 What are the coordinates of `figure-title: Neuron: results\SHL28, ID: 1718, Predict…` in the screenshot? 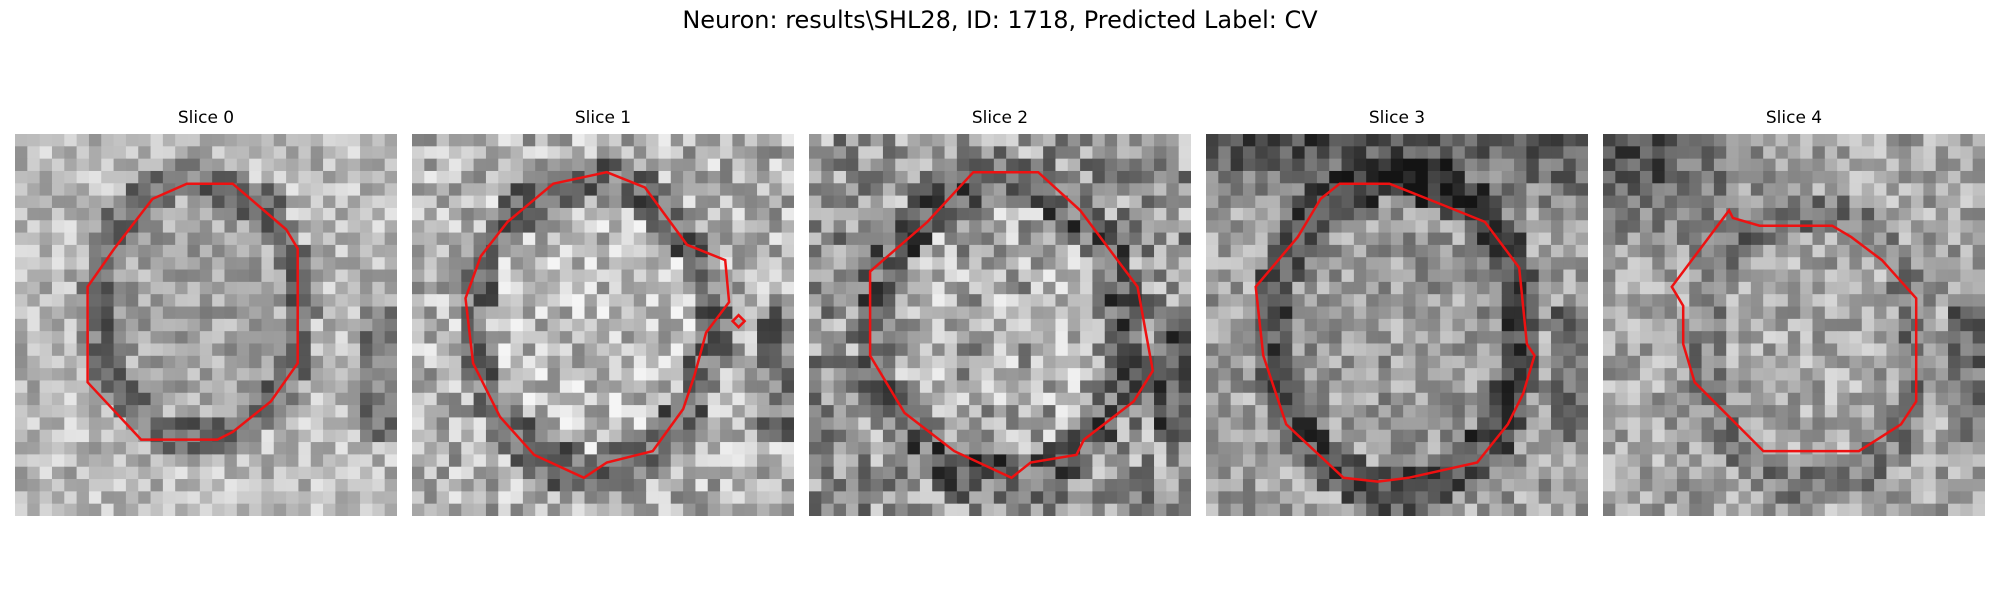 It's located at (1000, 20).